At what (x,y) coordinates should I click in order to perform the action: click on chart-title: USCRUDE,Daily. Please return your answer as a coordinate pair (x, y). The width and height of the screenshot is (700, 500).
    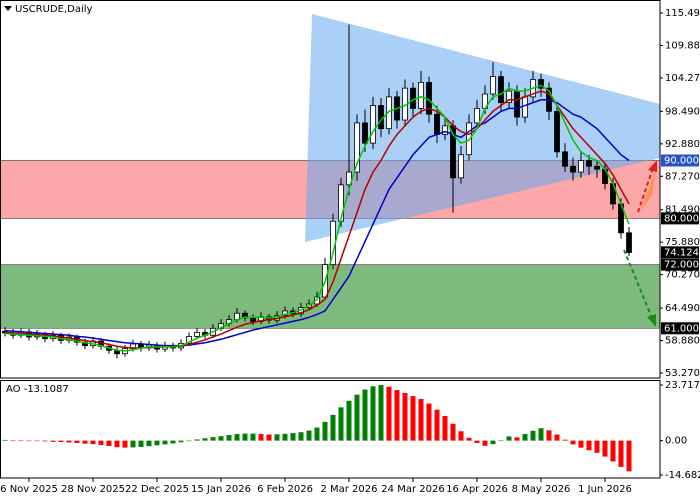
    Looking at the image, I should click on (53, 9).